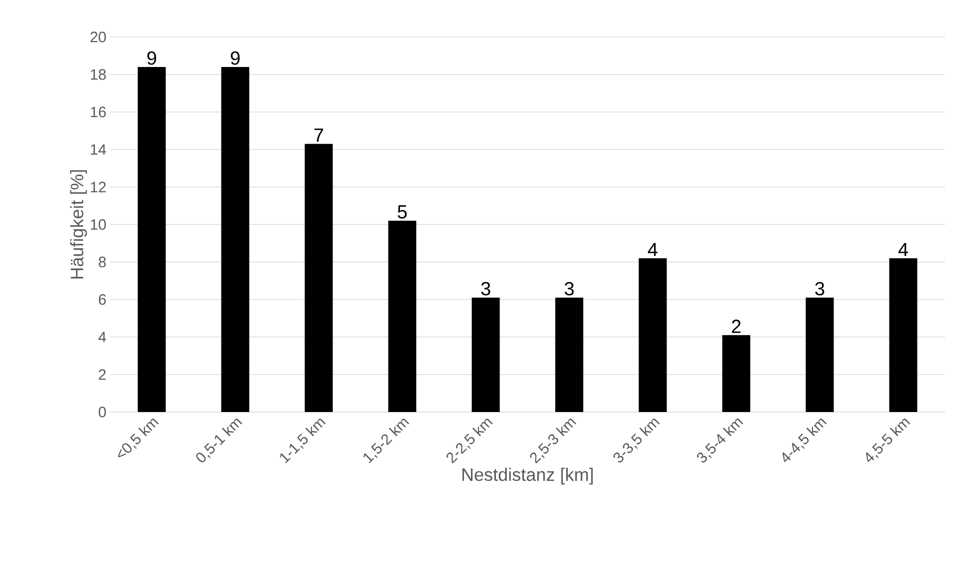  I want to click on y-tick-label: 12, so click(98, 187).